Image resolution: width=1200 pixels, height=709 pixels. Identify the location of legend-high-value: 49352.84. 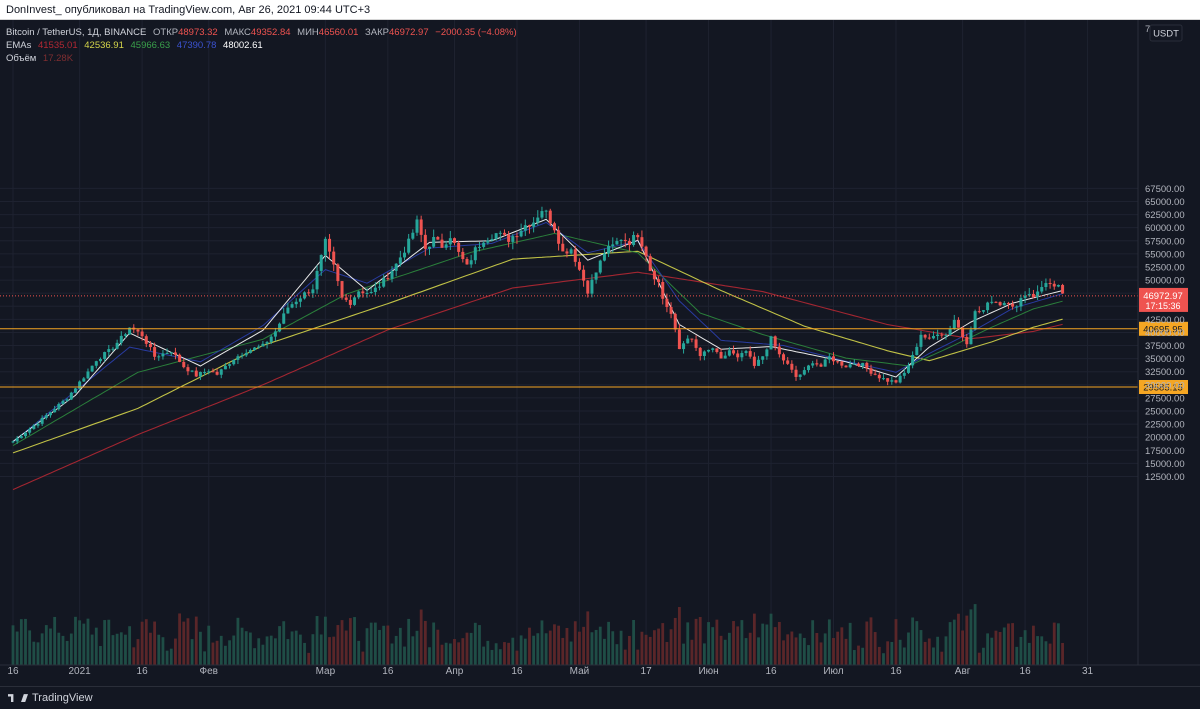
(270, 32).